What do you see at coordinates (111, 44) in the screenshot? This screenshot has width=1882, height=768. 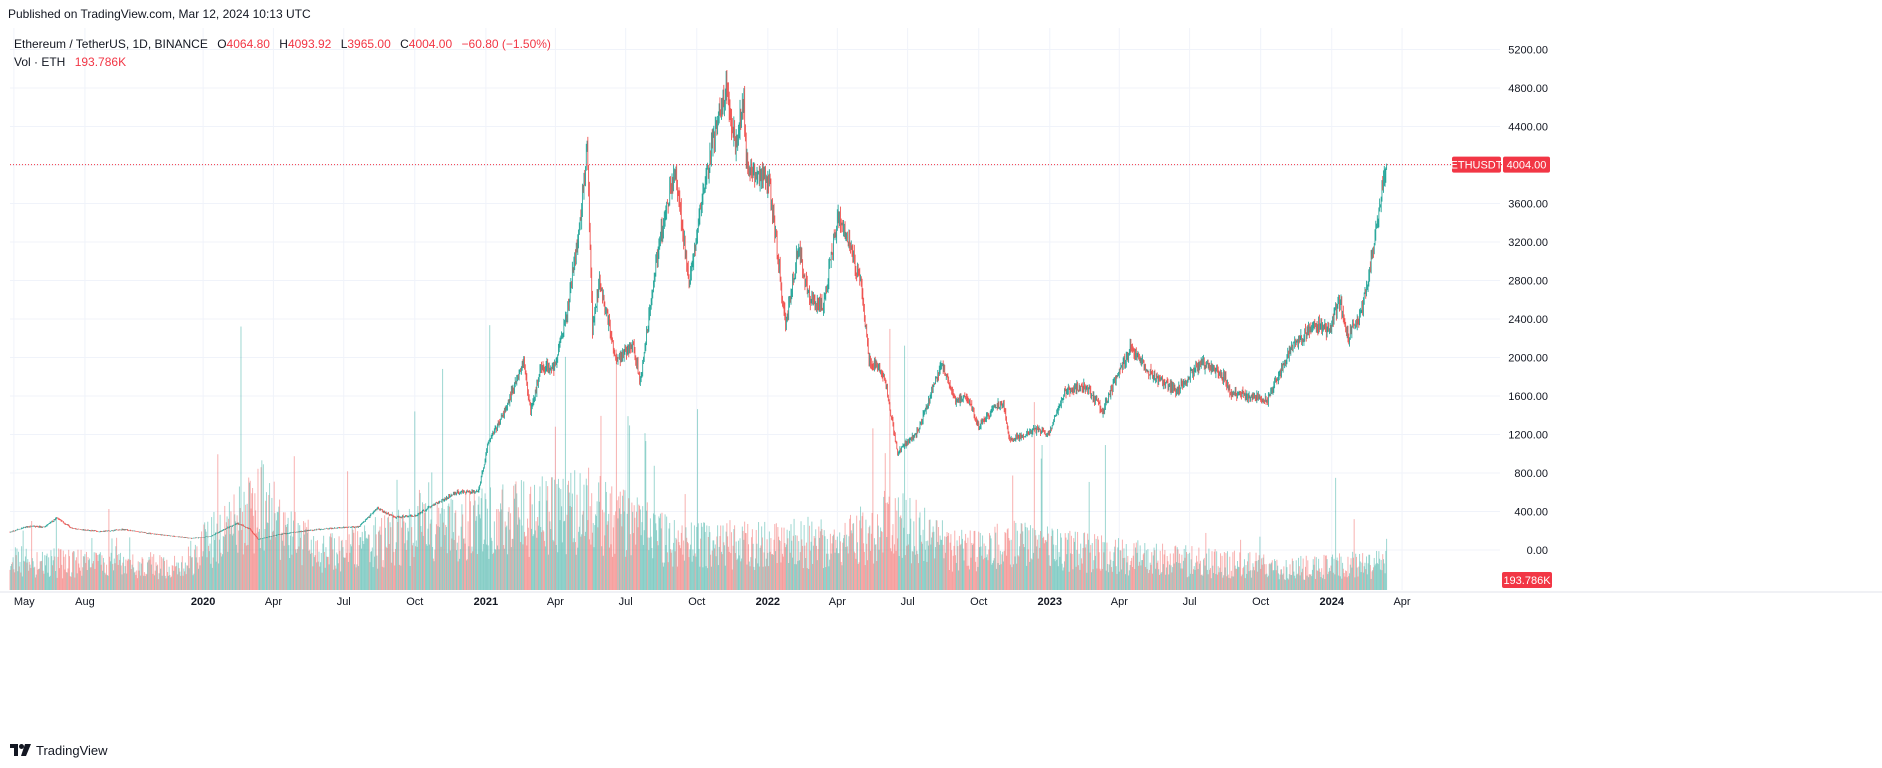 I see `symbol-title: Ethereum / TetherUS, 1D, BINANCE` at bounding box center [111, 44].